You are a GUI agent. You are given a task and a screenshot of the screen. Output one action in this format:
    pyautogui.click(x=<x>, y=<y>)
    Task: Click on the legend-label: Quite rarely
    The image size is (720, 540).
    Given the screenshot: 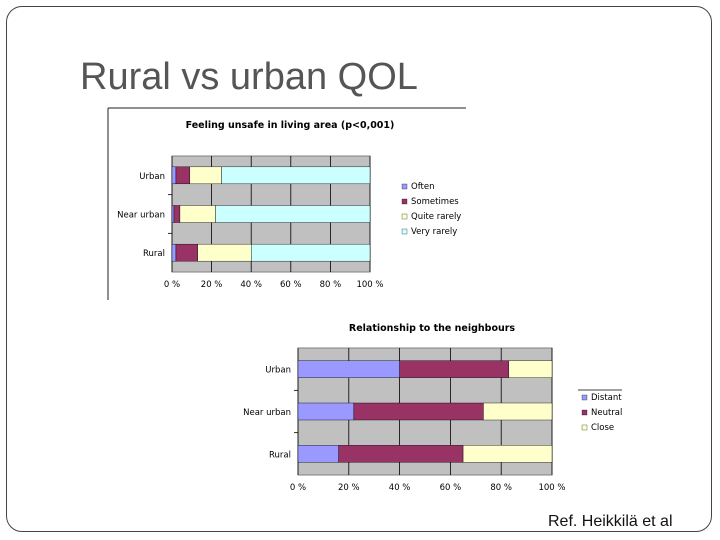 What is the action you would take?
    pyautogui.click(x=436, y=217)
    